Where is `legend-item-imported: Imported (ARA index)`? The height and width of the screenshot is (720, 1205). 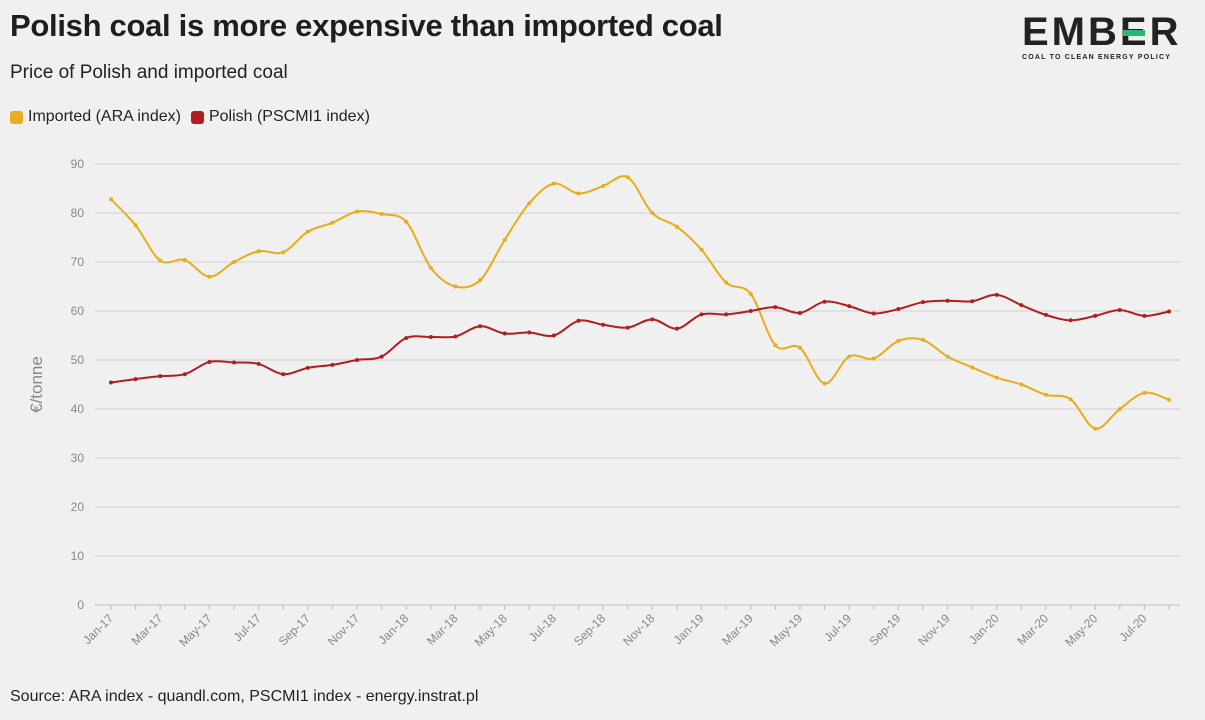
legend-item-imported: Imported (ARA index) is located at coordinates (95, 117).